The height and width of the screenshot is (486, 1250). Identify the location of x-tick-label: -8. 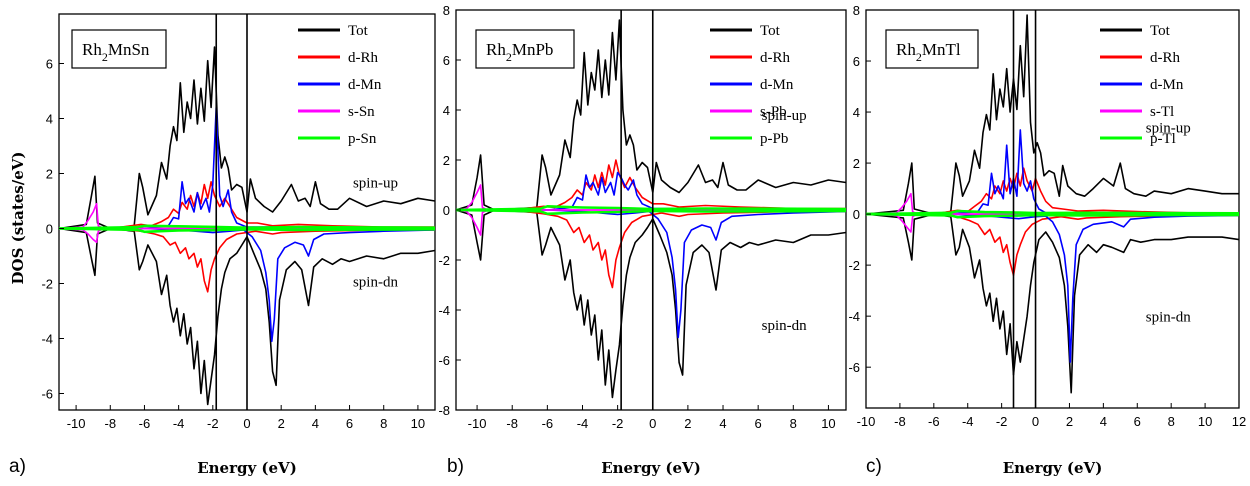
(110, 423).